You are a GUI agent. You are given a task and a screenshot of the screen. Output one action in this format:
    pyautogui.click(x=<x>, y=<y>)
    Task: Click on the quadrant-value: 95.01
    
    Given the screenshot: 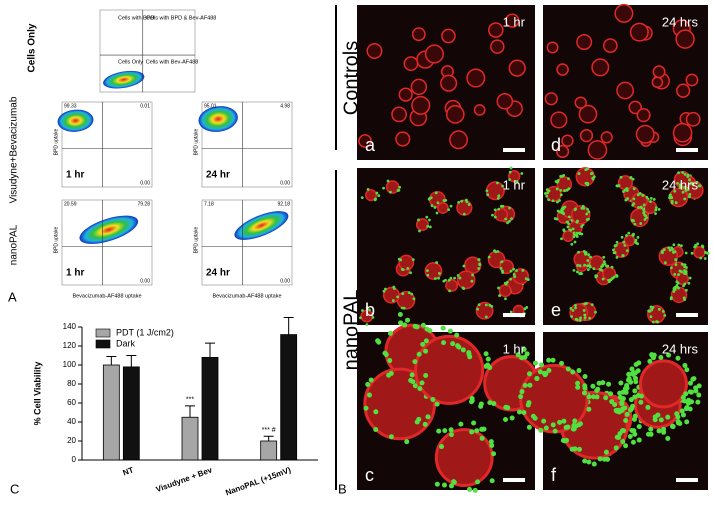 What is the action you would take?
    pyautogui.click(x=210, y=106)
    